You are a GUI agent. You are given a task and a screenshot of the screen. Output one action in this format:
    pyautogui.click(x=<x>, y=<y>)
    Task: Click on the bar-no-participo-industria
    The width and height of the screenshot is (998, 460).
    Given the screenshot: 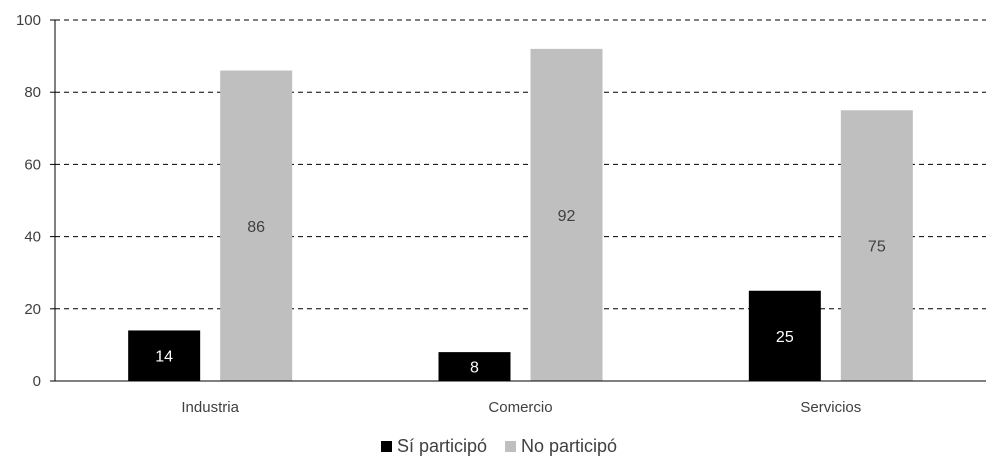 What is the action you would take?
    pyautogui.click(x=256, y=225)
    